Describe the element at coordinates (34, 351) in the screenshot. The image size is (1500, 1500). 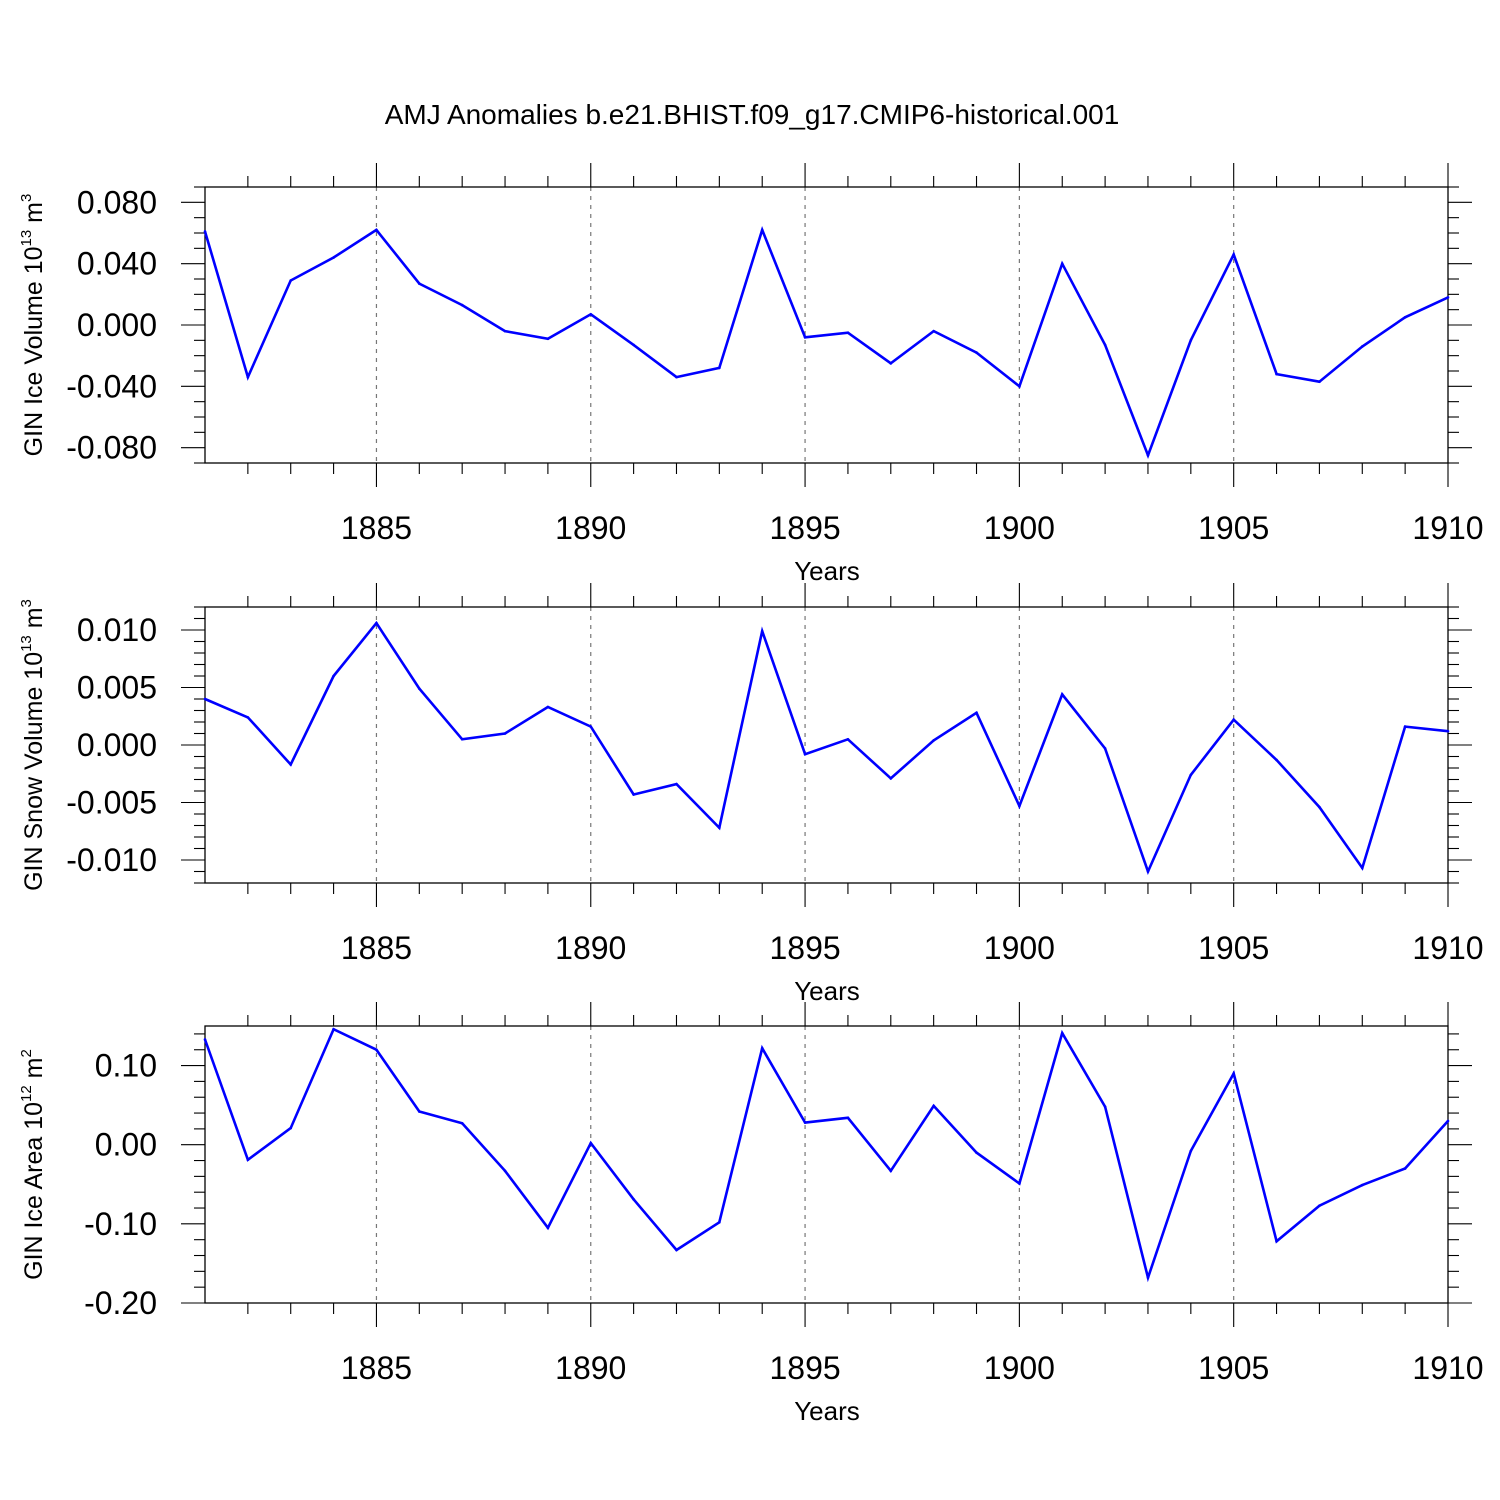
I see `y-axis-label-text: GIN Ice Volume 10` at that location.